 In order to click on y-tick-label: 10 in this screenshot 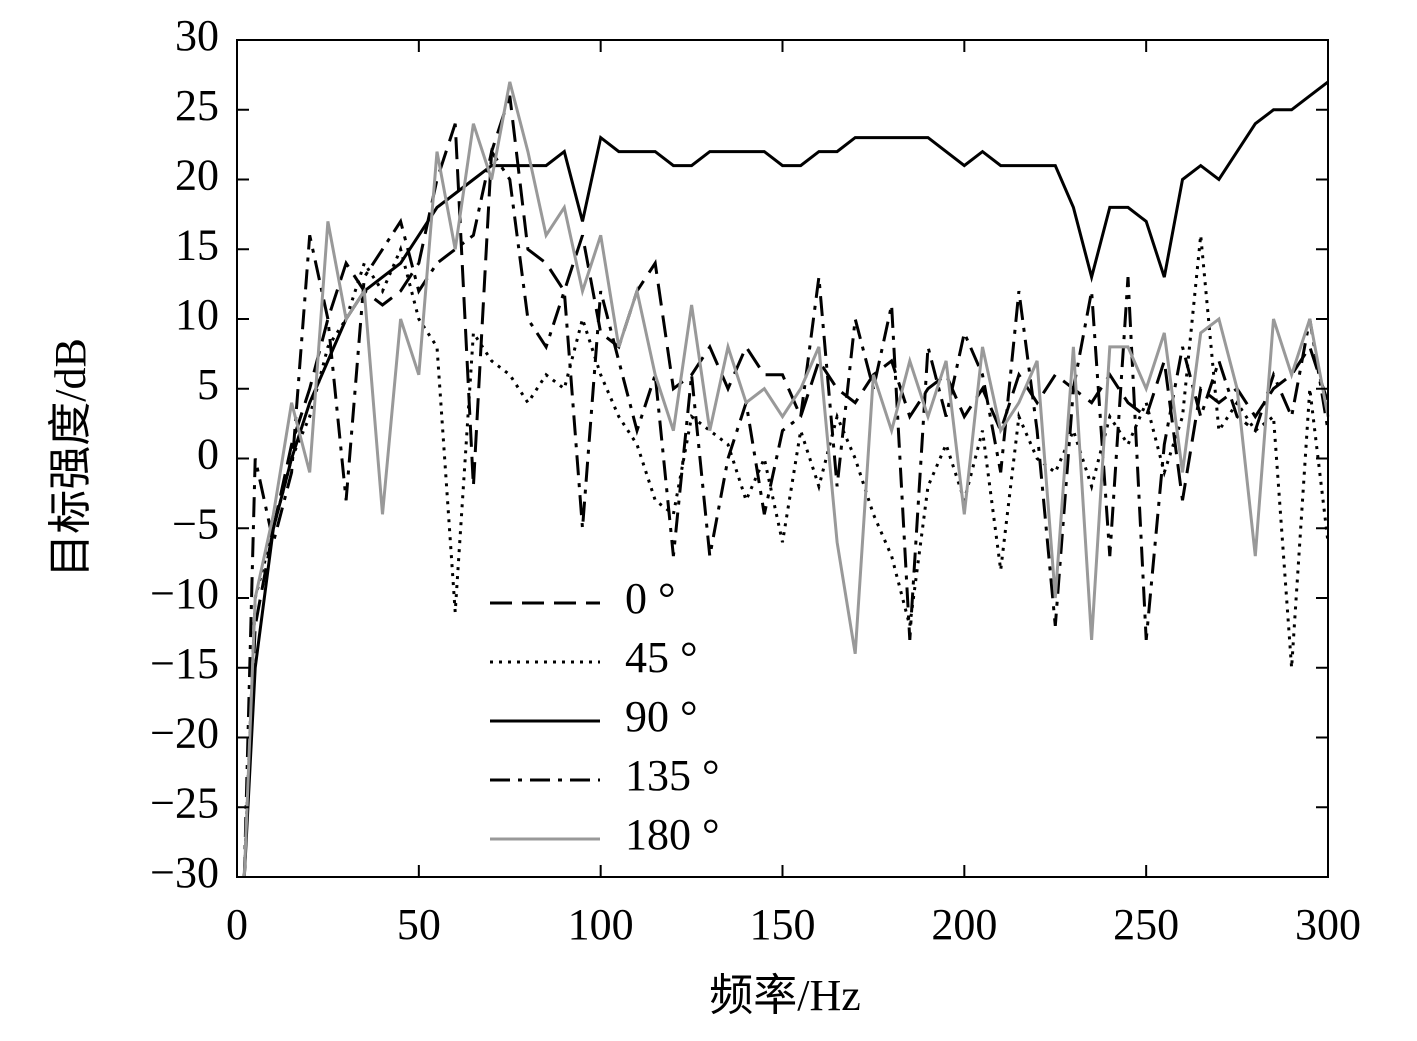, I will do `click(197, 314)`.